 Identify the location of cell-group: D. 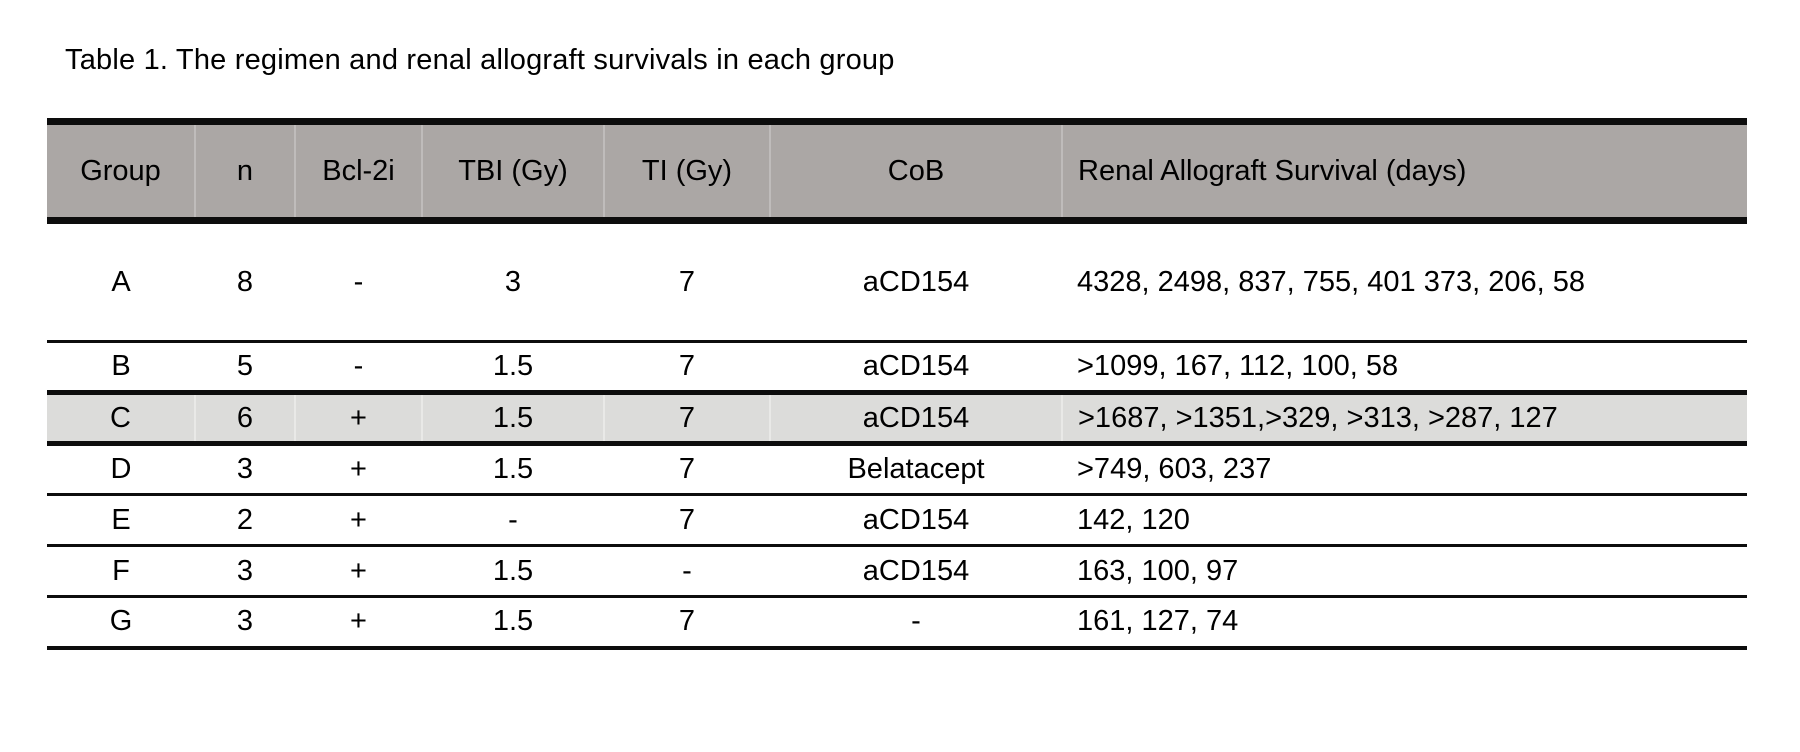
(121, 469).